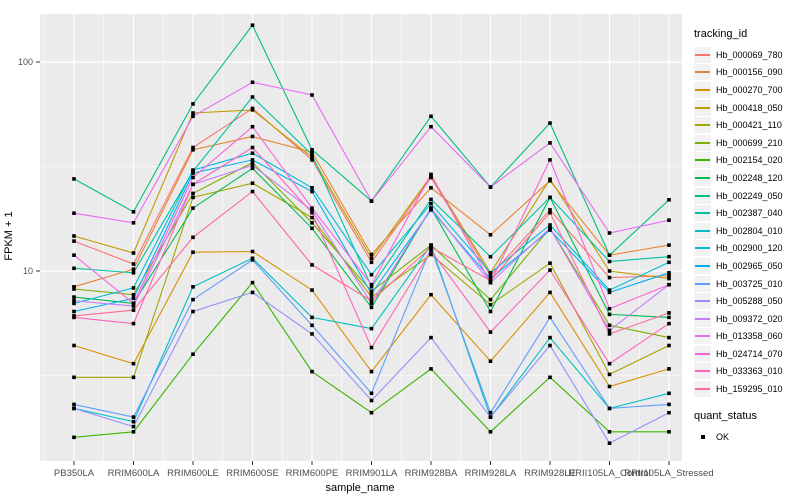 Image resolution: width=800 pixels, height=500 pixels. I want to click on legend-label: Hb_024714_070, so click(749, 353).